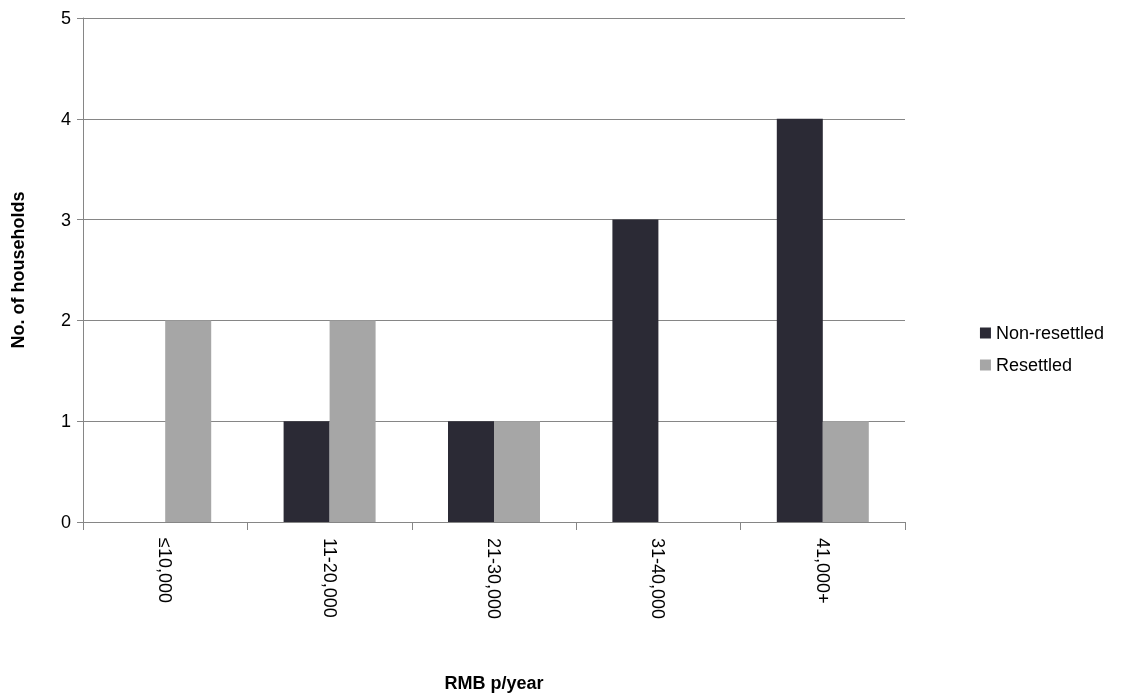 The width and height of the screenshot is (1129, 698). What do you see at coordinates (65, 18) in the screenshot?
I see `y-tick-label: 5` at bounding box center [65, 18].